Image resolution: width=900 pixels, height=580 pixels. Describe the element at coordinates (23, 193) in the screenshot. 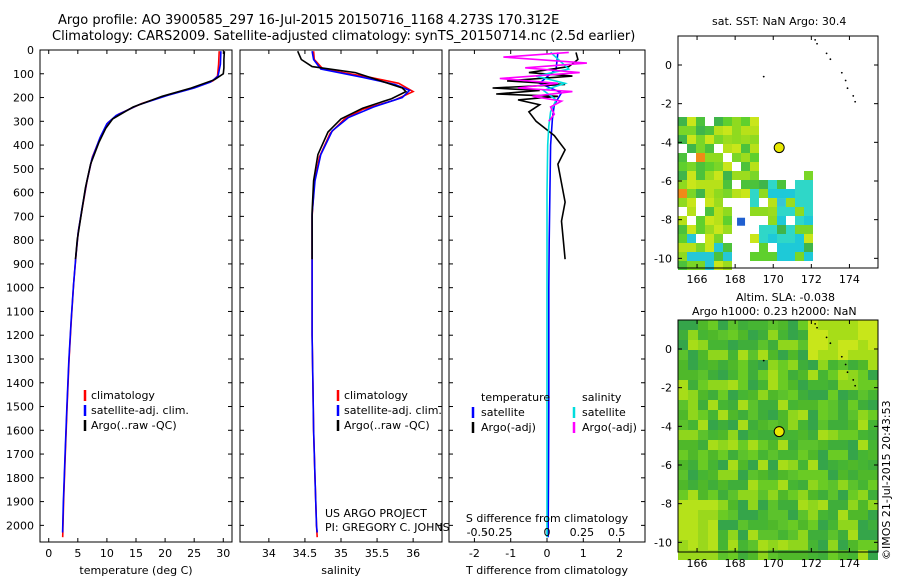

I see `depth-tick-label: 600` at that location.